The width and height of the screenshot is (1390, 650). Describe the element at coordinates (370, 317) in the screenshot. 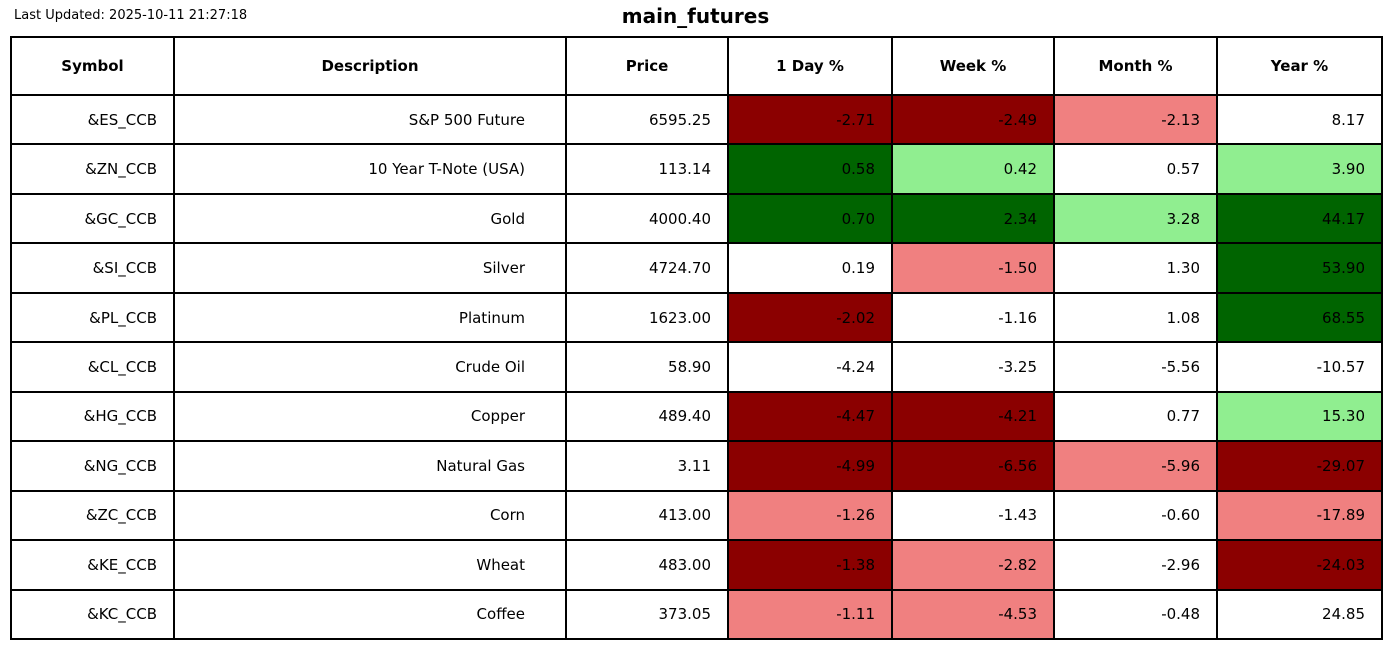

I see `description-cell: Platinum` at that location.